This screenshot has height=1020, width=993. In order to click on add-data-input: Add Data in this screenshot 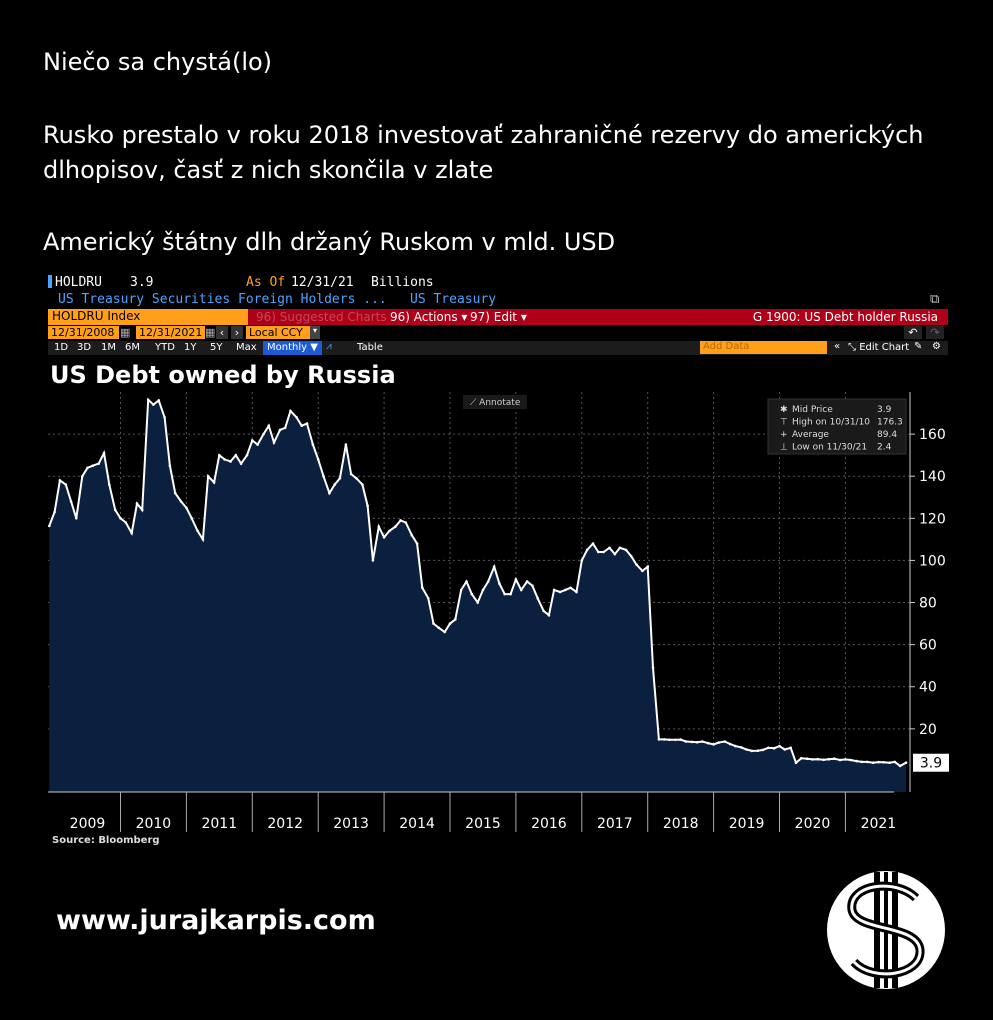, I will do `click(763, 347)`.